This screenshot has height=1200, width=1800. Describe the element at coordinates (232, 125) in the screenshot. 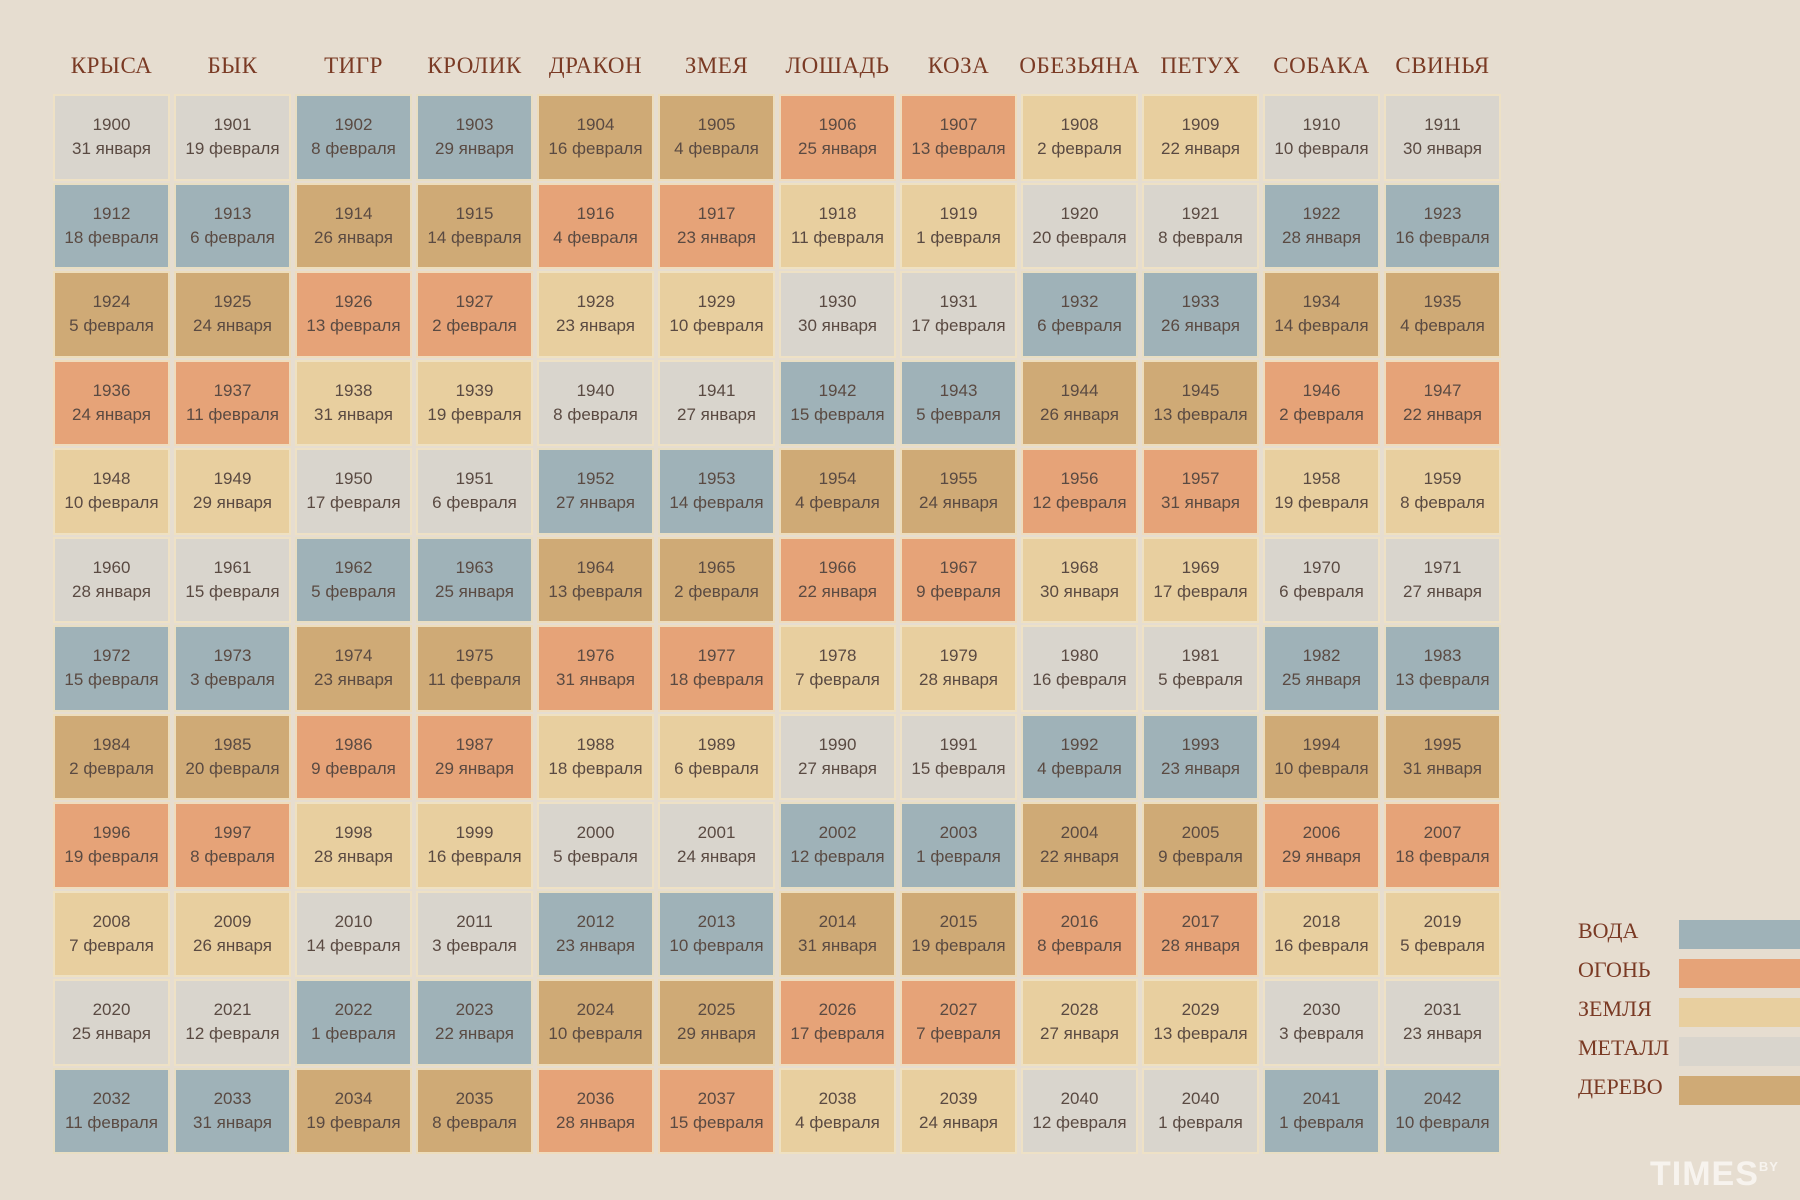

I see `year-label: 1901` at that location.